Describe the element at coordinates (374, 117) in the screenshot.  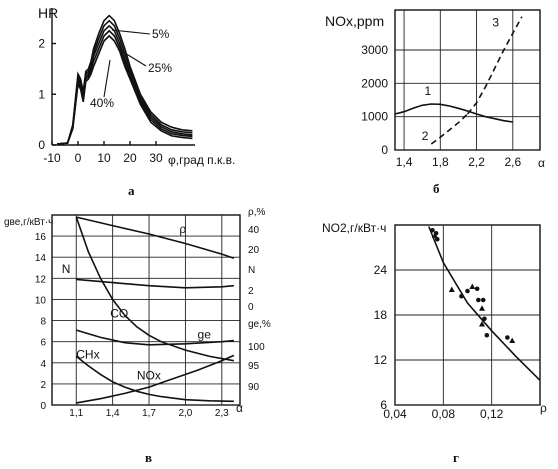
I see `panel-b-y-tick-label: 1000` at that location.